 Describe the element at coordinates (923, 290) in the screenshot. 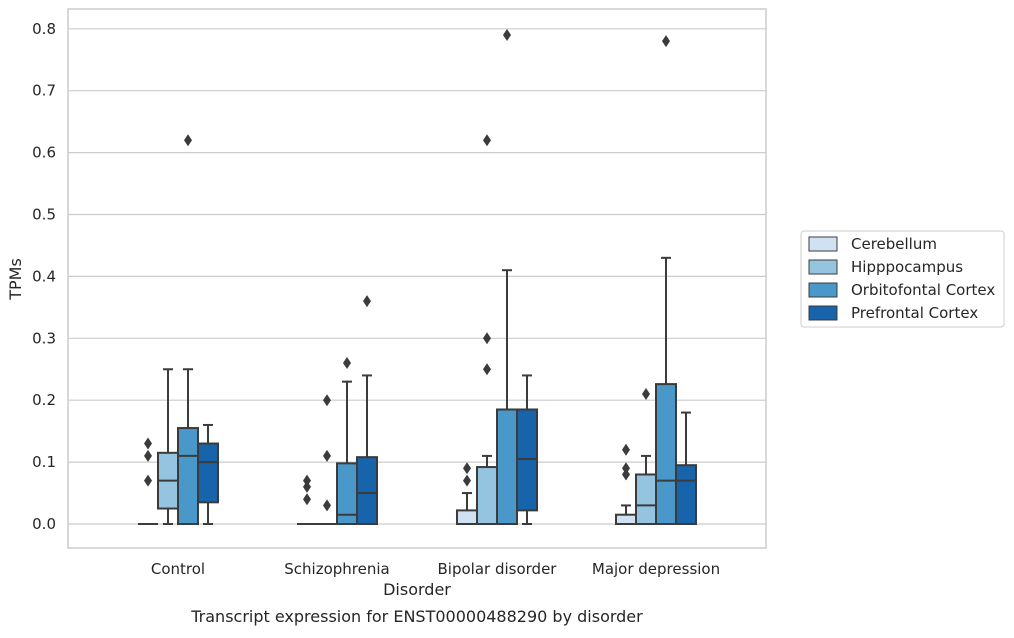

I see `legend-label: Orbitofontal Cortex` at that location.